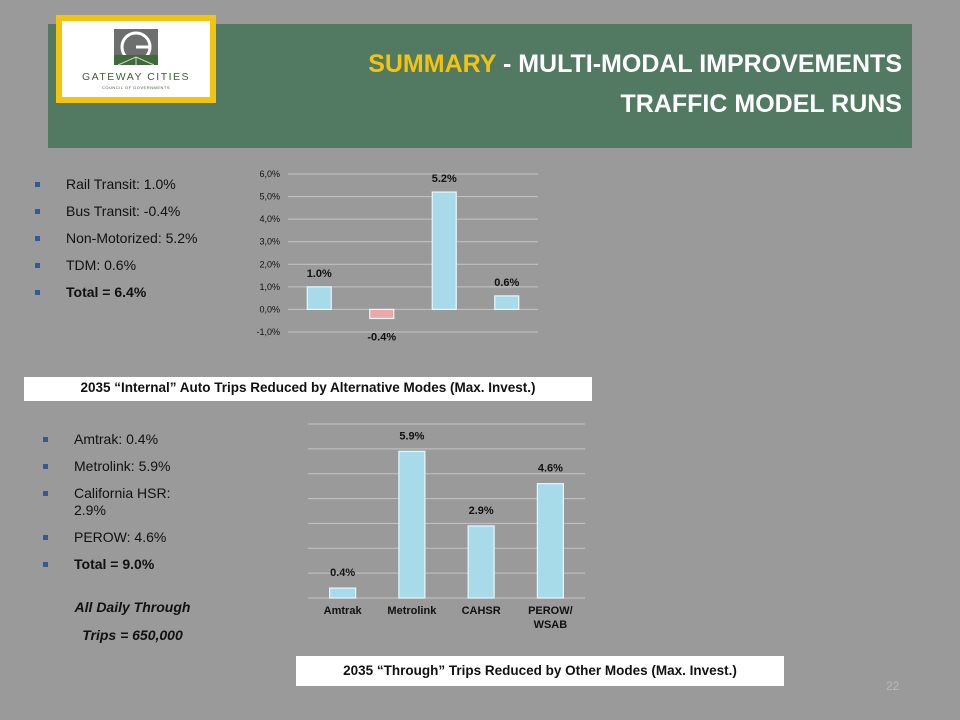 The width and height of the screenshot is (960, 720). Describe the element at coordinates (130, 466) in the screenshot. I see `list-item: Metrolink: 5.9%` at that location.